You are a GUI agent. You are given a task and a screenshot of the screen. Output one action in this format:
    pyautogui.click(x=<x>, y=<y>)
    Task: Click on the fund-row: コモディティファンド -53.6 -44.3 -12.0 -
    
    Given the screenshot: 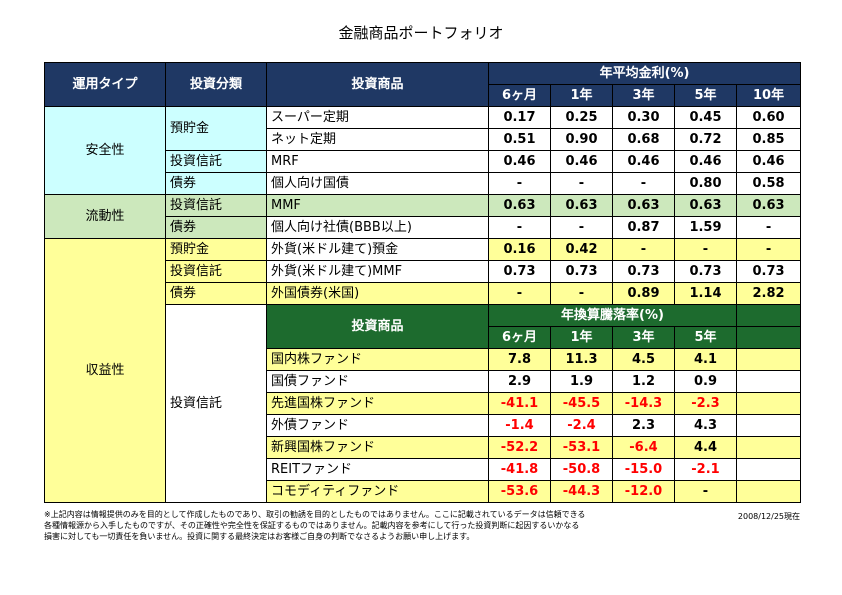 What is the action you would take?
    pyautogui.click(x=423, y=491)
    